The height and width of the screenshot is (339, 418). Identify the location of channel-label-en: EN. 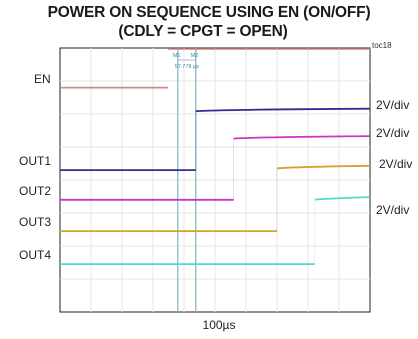
(42, 78).